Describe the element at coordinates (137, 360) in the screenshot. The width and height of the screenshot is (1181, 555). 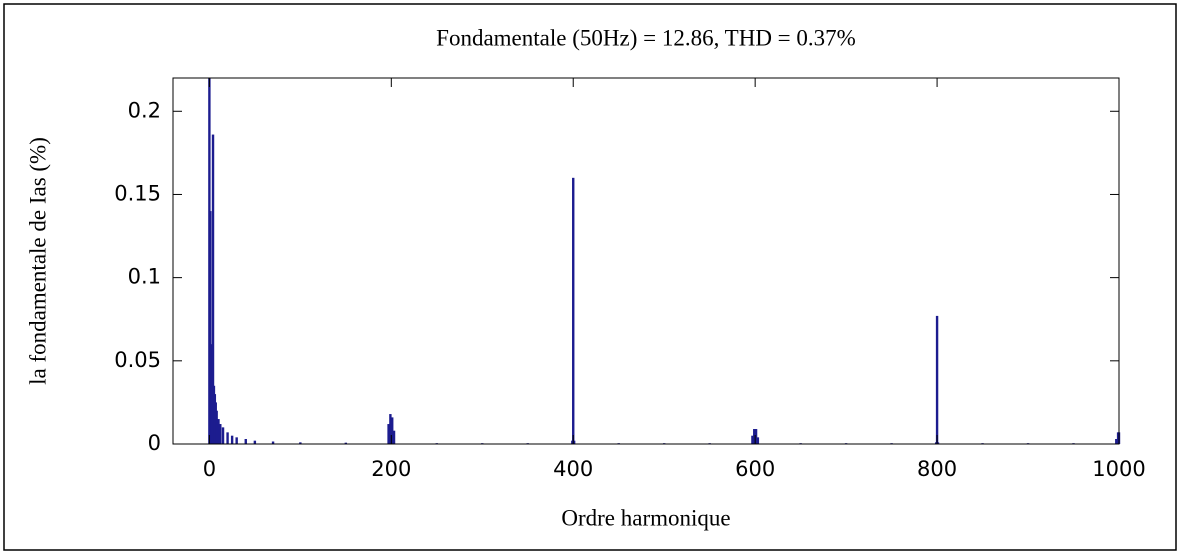
I see `y-tick-label: 0.05` at that location.